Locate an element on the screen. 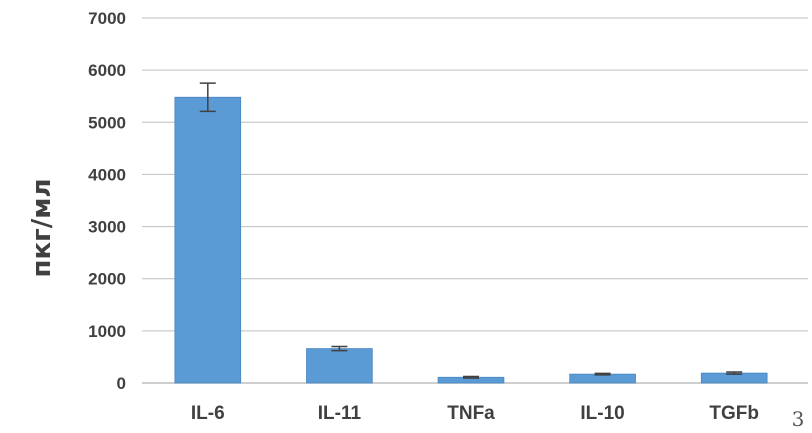 This screenshot has height=433, width=812. y-tick-label: 7000 is located at coordinates (107, 18).